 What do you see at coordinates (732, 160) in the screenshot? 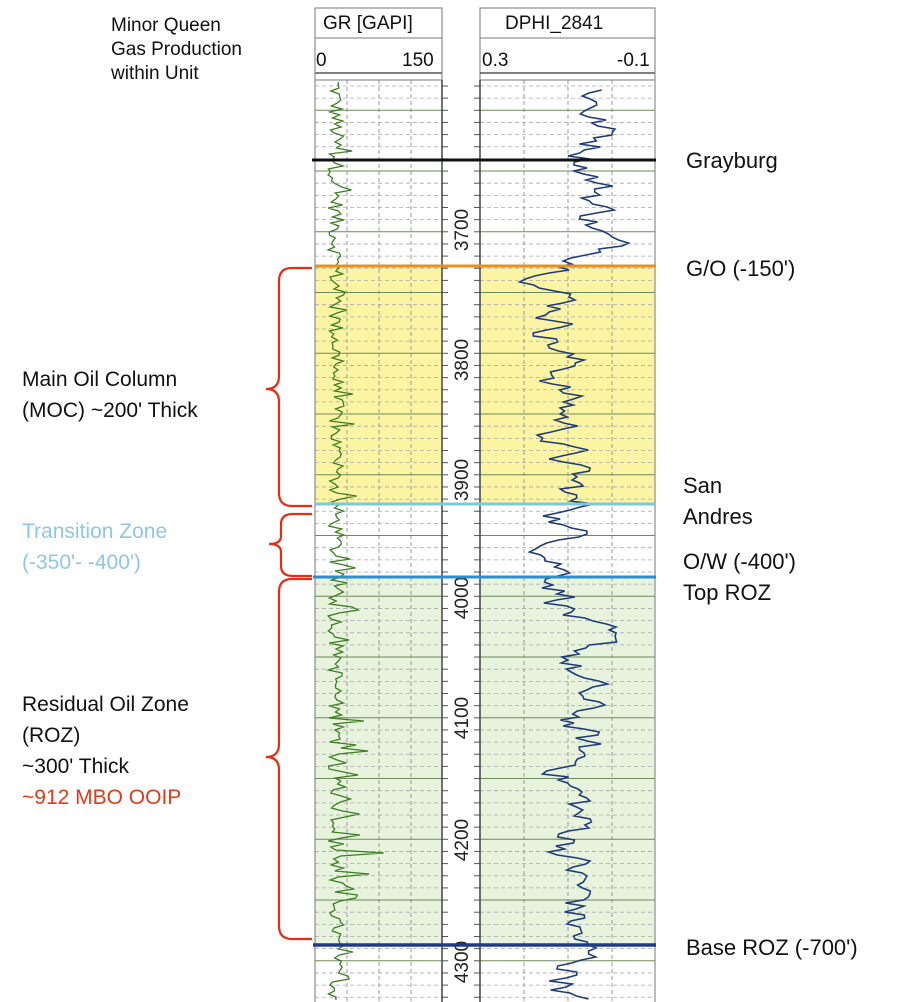
I see `grayburg-label: Grayburg` at bounding box center [732, 160].